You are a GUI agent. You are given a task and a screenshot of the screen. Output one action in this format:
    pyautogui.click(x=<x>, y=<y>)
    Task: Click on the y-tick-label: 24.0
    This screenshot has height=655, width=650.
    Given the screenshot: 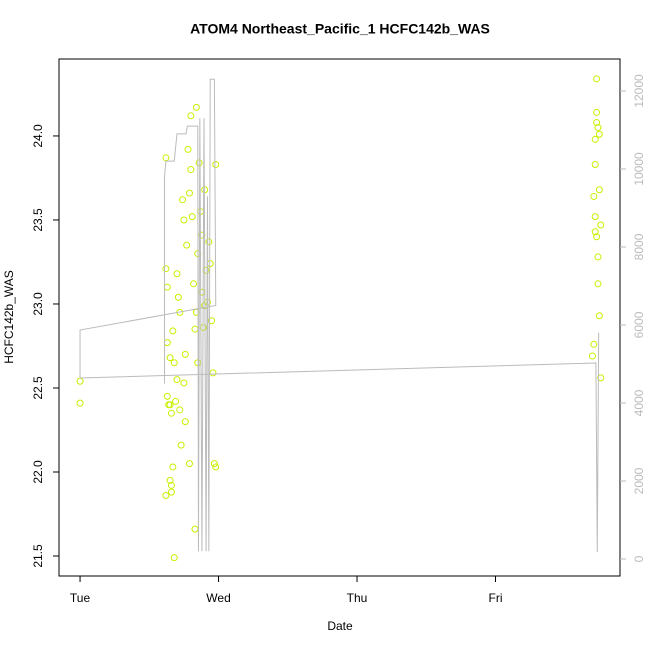 What is the action you would take?
    pyautogui.click(x=38, y=136)
    